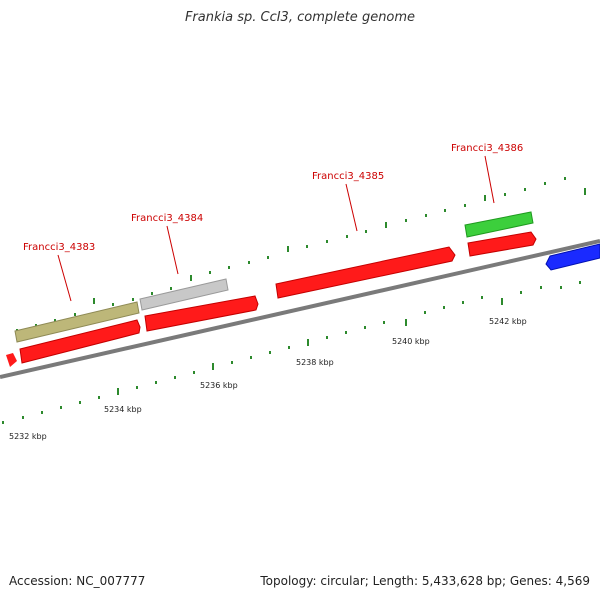 Image resolution: width=600 pixels, height=600 pixels. What do you see at coordinates (167, 218) in the screenshot?
I see `gene-label: Francci3_4384` at bounding box center [167, 218].